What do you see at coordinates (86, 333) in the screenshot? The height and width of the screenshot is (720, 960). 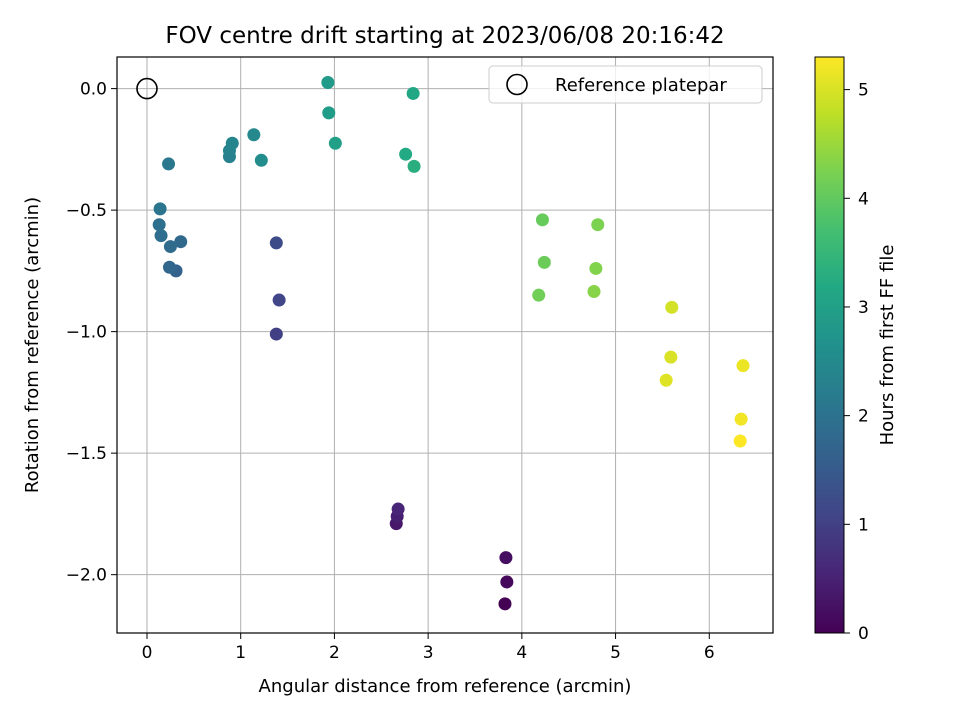 I see `y-tick-label: −1.0` at bounding box center [86, 333].